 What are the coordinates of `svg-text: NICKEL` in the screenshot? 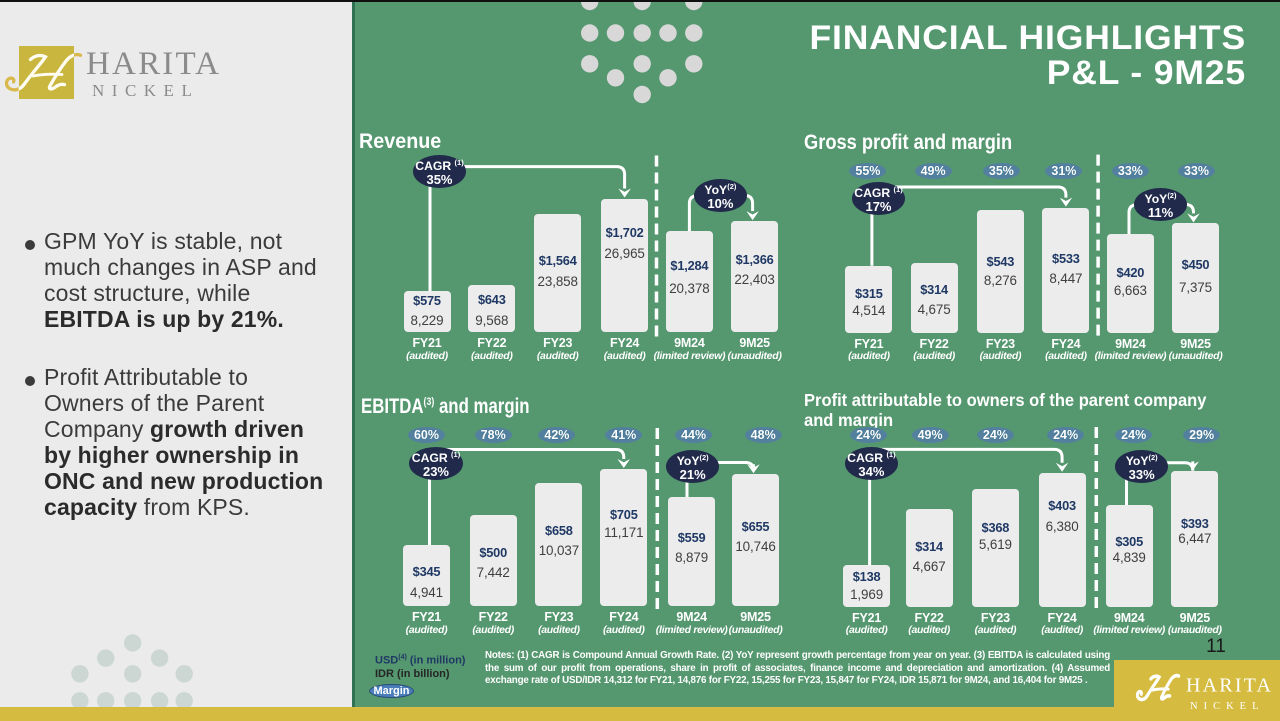 It's located at (1227, 706).